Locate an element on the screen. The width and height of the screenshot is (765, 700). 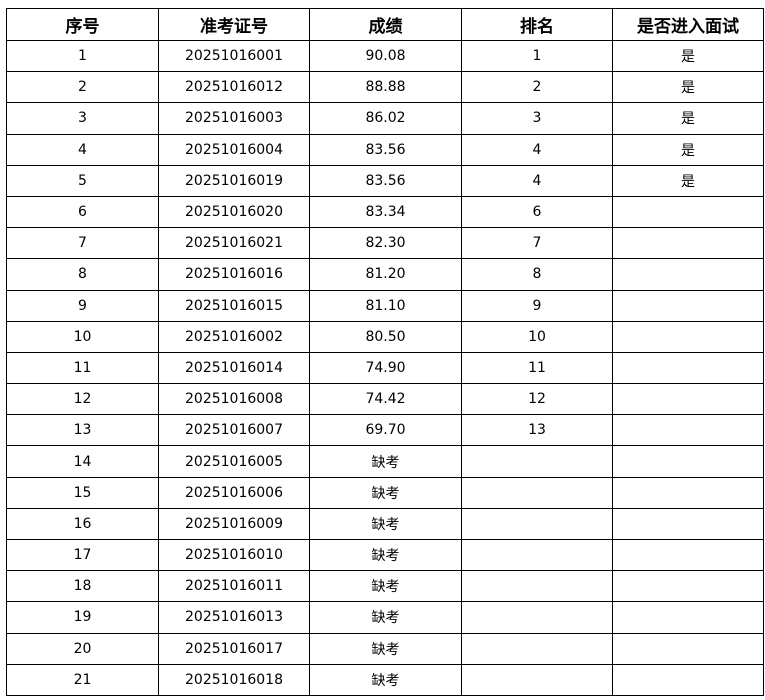
seq-cell: 2 is located at coordinates (82, 87).